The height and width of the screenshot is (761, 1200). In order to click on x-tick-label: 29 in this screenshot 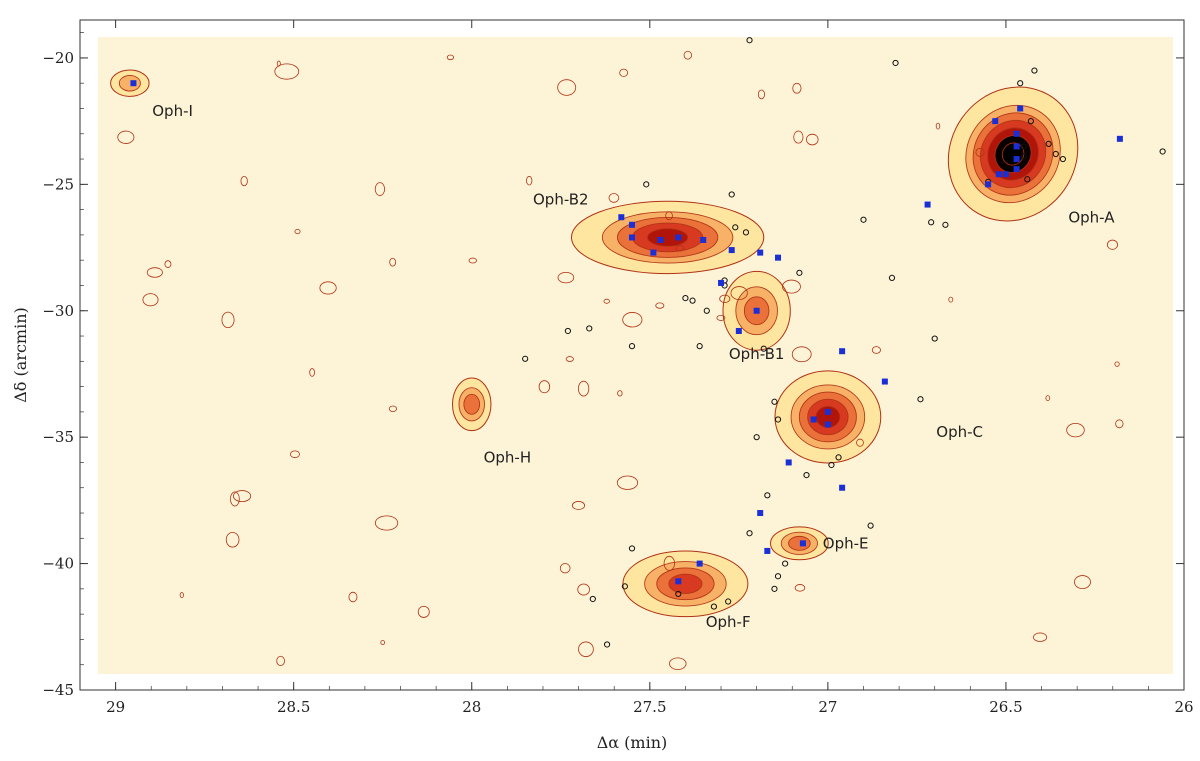, I will do `click(115, 707)`.